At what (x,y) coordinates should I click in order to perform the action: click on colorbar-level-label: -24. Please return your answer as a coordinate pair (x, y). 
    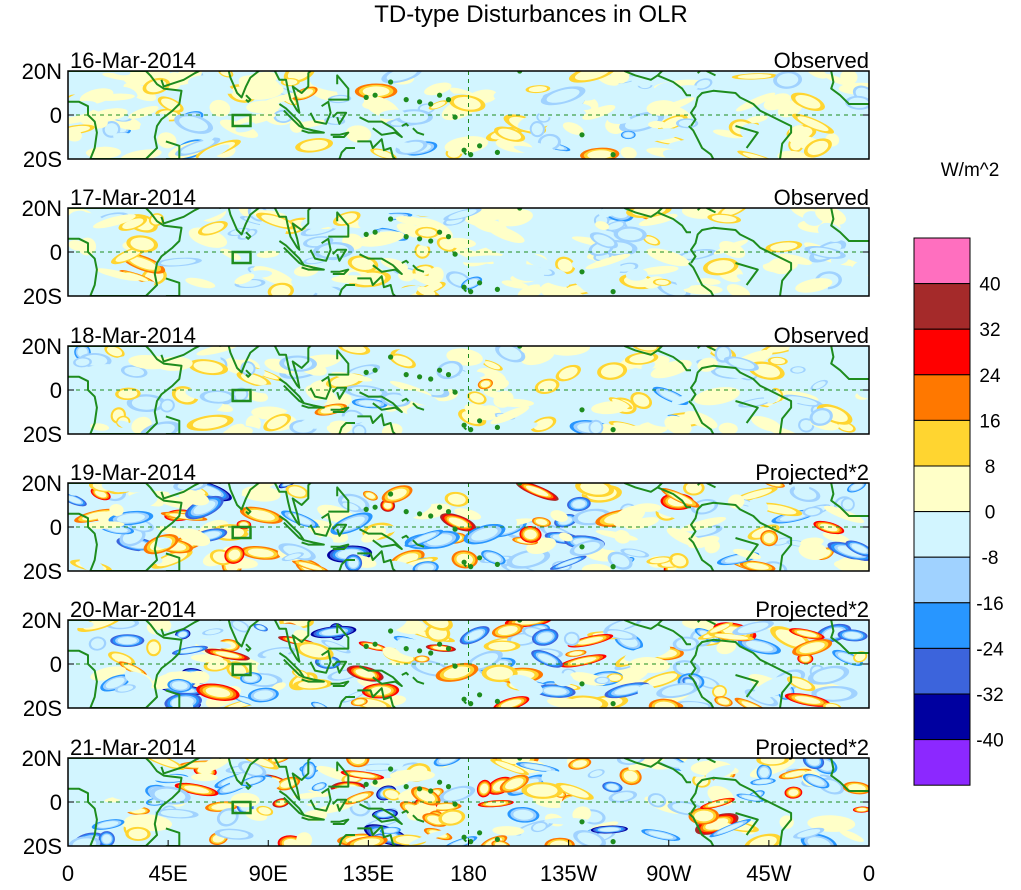
    Looking at the image, I should click on (990, 649).